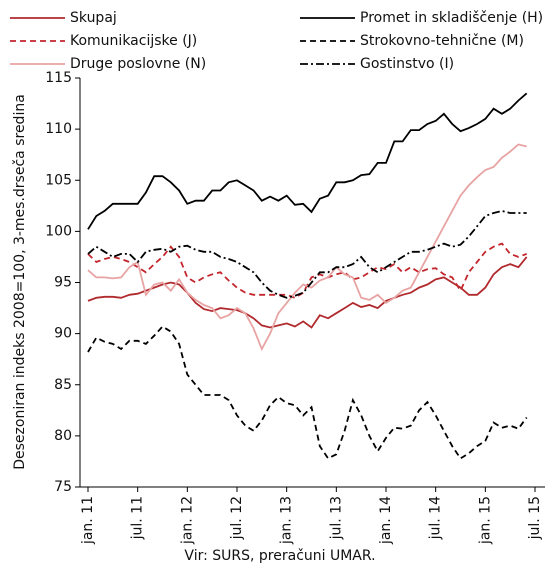 Image resolution: width=559 pixels, height=576 pixels. What do you see at coordinates (58, 78) in the screenshot?
I see `y-tick-label: 115` at bounding box center [58, 78].